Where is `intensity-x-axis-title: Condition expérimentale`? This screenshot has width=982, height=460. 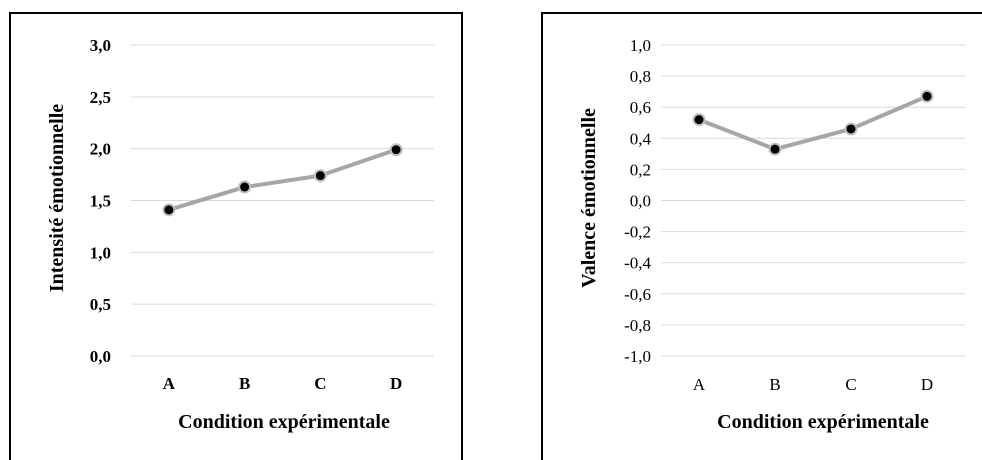 intensity-x-axis-title: Condition expérimentale is located at coordinates (284, 422).